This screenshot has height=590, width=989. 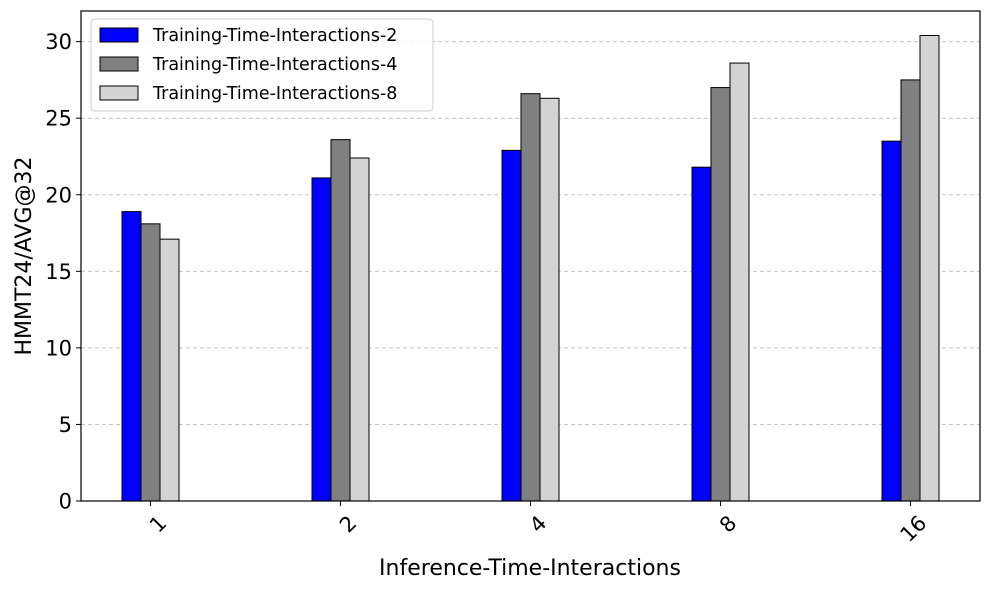 What do you see at coordinates (58, 195) in the screenshot?
I see `y-tick-label: 20` at bounding box center [58, 195].